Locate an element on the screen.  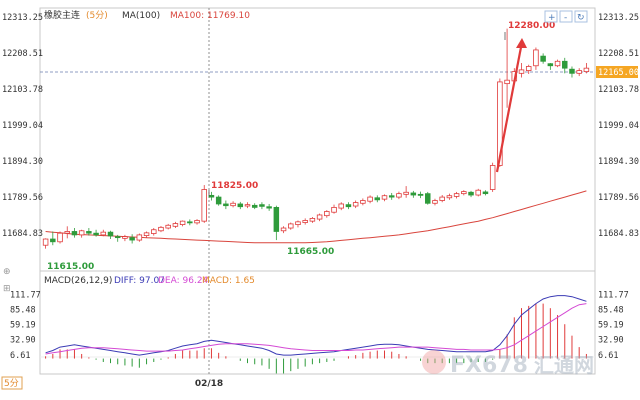
macd-y-tick-left: 6.61 is located at coordinates (20, 356).